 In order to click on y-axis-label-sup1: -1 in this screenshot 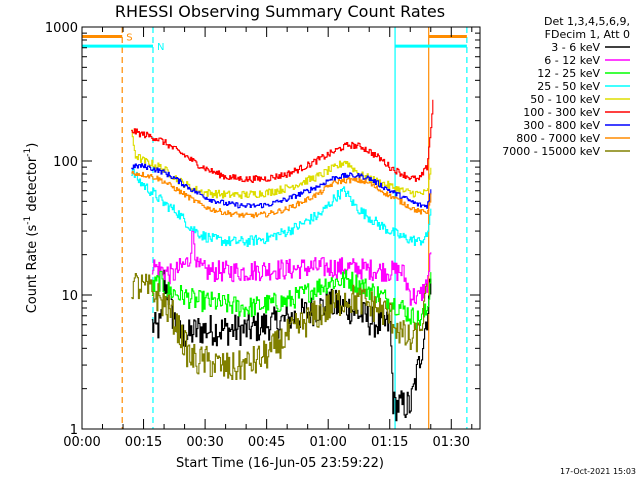, I will do `click(28, 220)`.